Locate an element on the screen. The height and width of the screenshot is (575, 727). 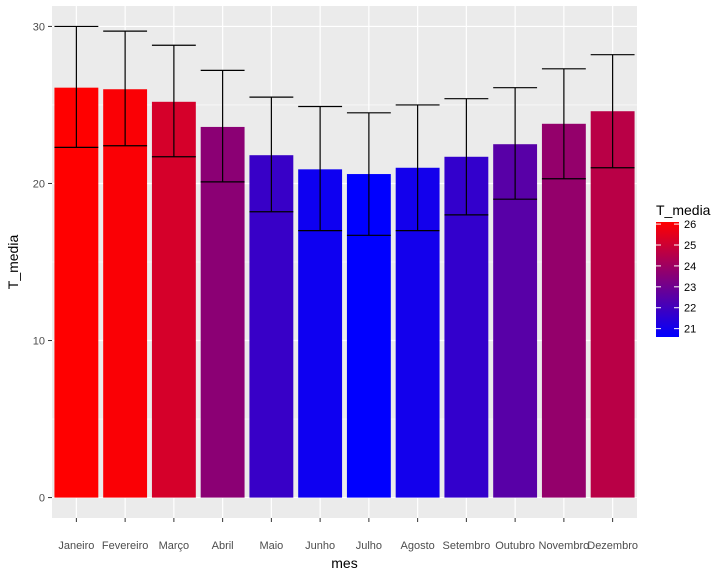
y-tick-label: 0 is located at coordinates (42, 499).